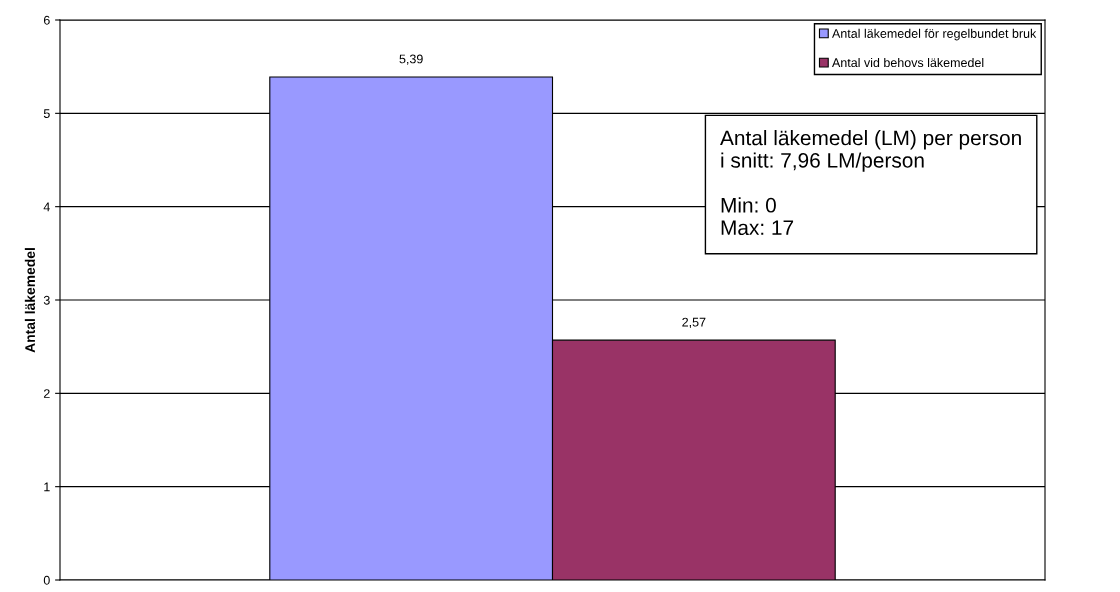 This screenshot has width=1120, height=592. What do you see at coordinates (46, 300) in the screenshot?
I see `y-tick-label: 3` at bounding box center [46, 300].